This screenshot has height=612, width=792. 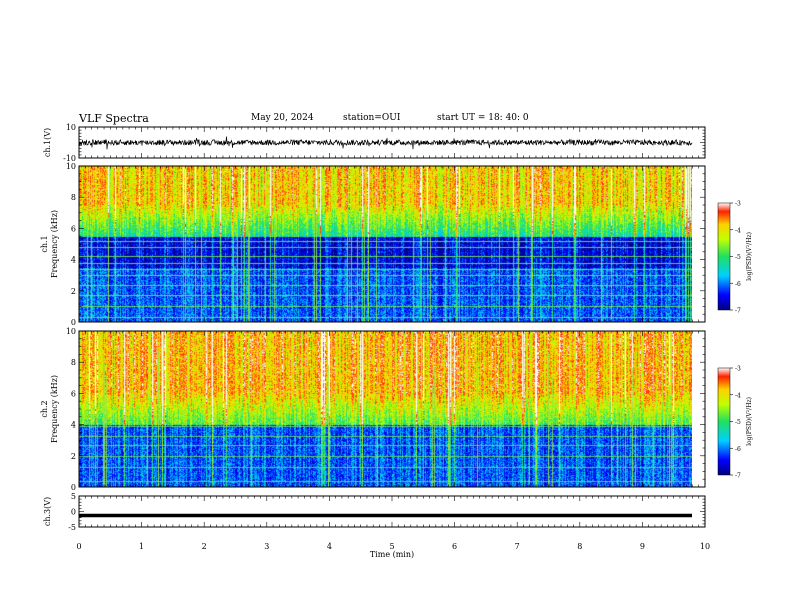 What do you see at coordinates (642, 546) in the screenshot?
I see `x-tick-label: 9` at bounding box center [642, 546].